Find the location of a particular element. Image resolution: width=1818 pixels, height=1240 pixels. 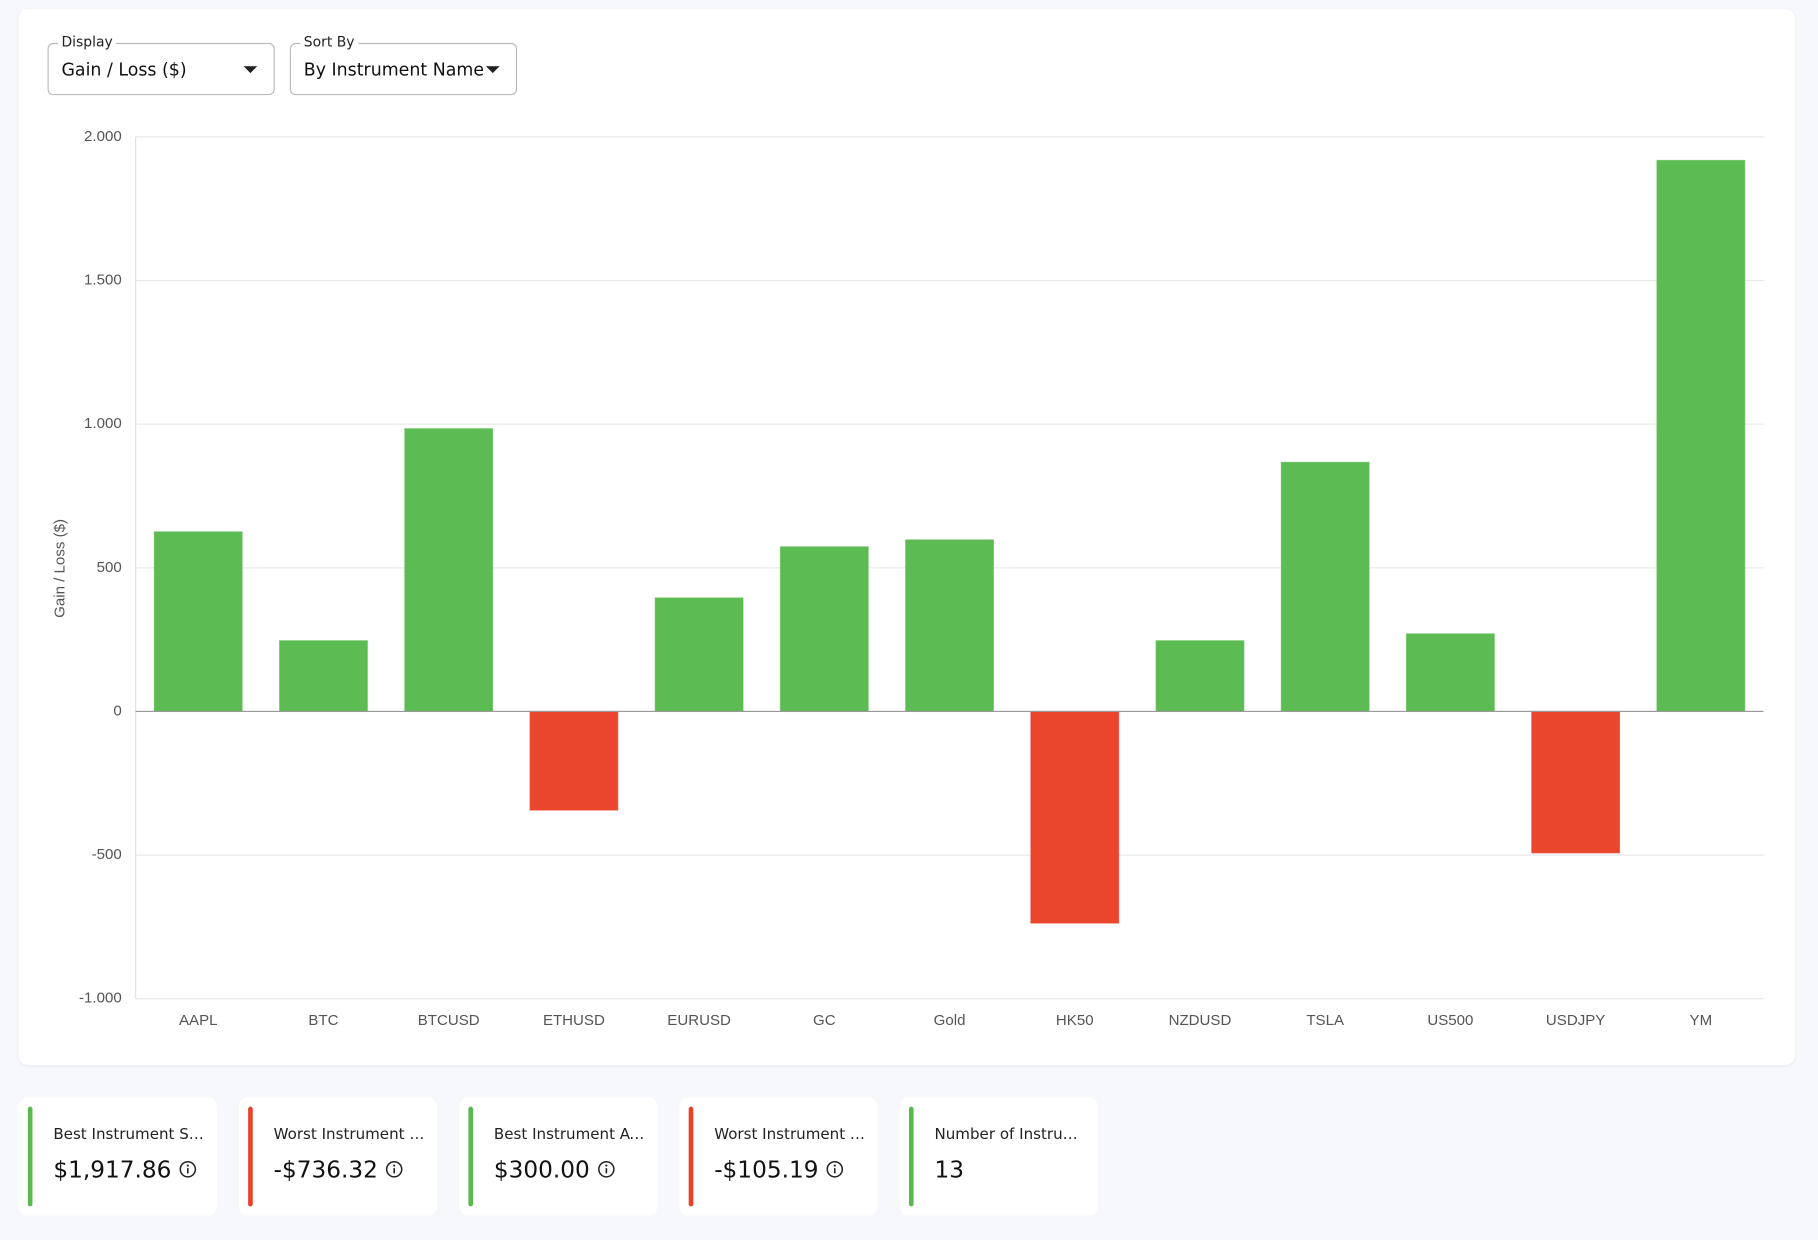

card-label: Worst Instrument Avg is located at coordinates (791, 1135).